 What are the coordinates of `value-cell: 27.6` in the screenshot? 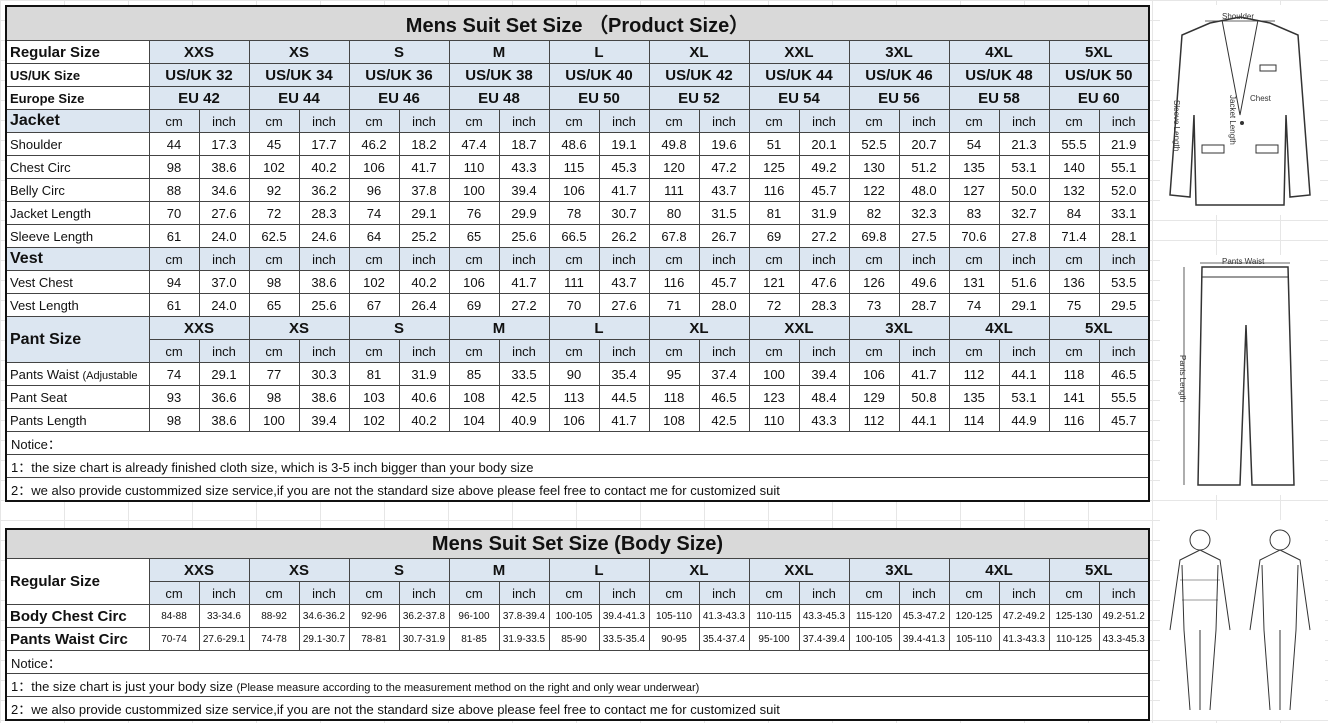 It's located at (624, 305).